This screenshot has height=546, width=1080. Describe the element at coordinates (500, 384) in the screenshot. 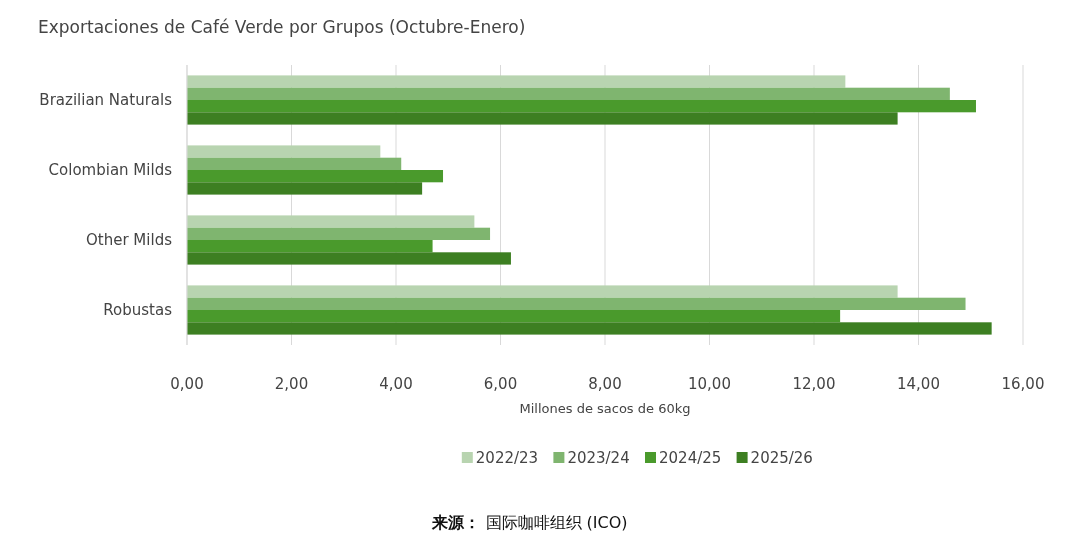

I see `x-tick-label: 6,00` at that location.